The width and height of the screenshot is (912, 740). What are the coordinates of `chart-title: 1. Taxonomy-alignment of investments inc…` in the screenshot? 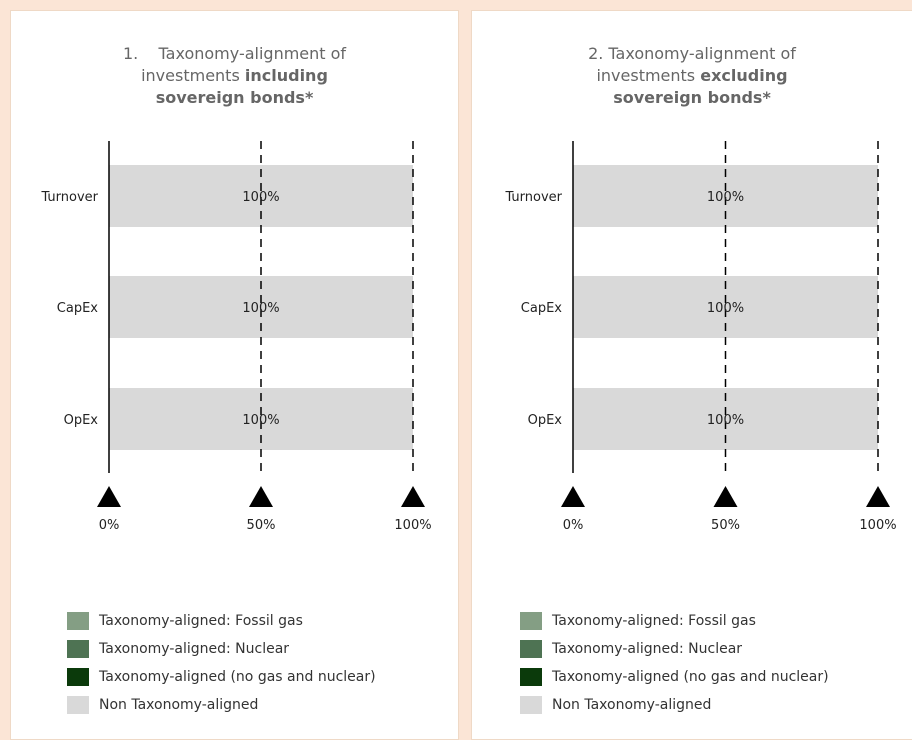 It's located at (234, 76).